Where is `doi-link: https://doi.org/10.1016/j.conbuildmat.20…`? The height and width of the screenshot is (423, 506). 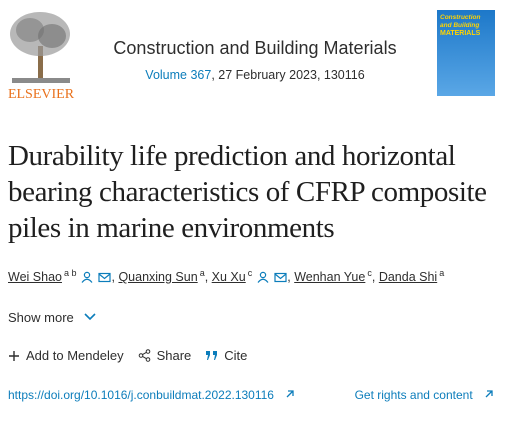
doi-link: https://doi.org/10.1016/j.conbuildmat.20… is located at coordinates (151, 395).